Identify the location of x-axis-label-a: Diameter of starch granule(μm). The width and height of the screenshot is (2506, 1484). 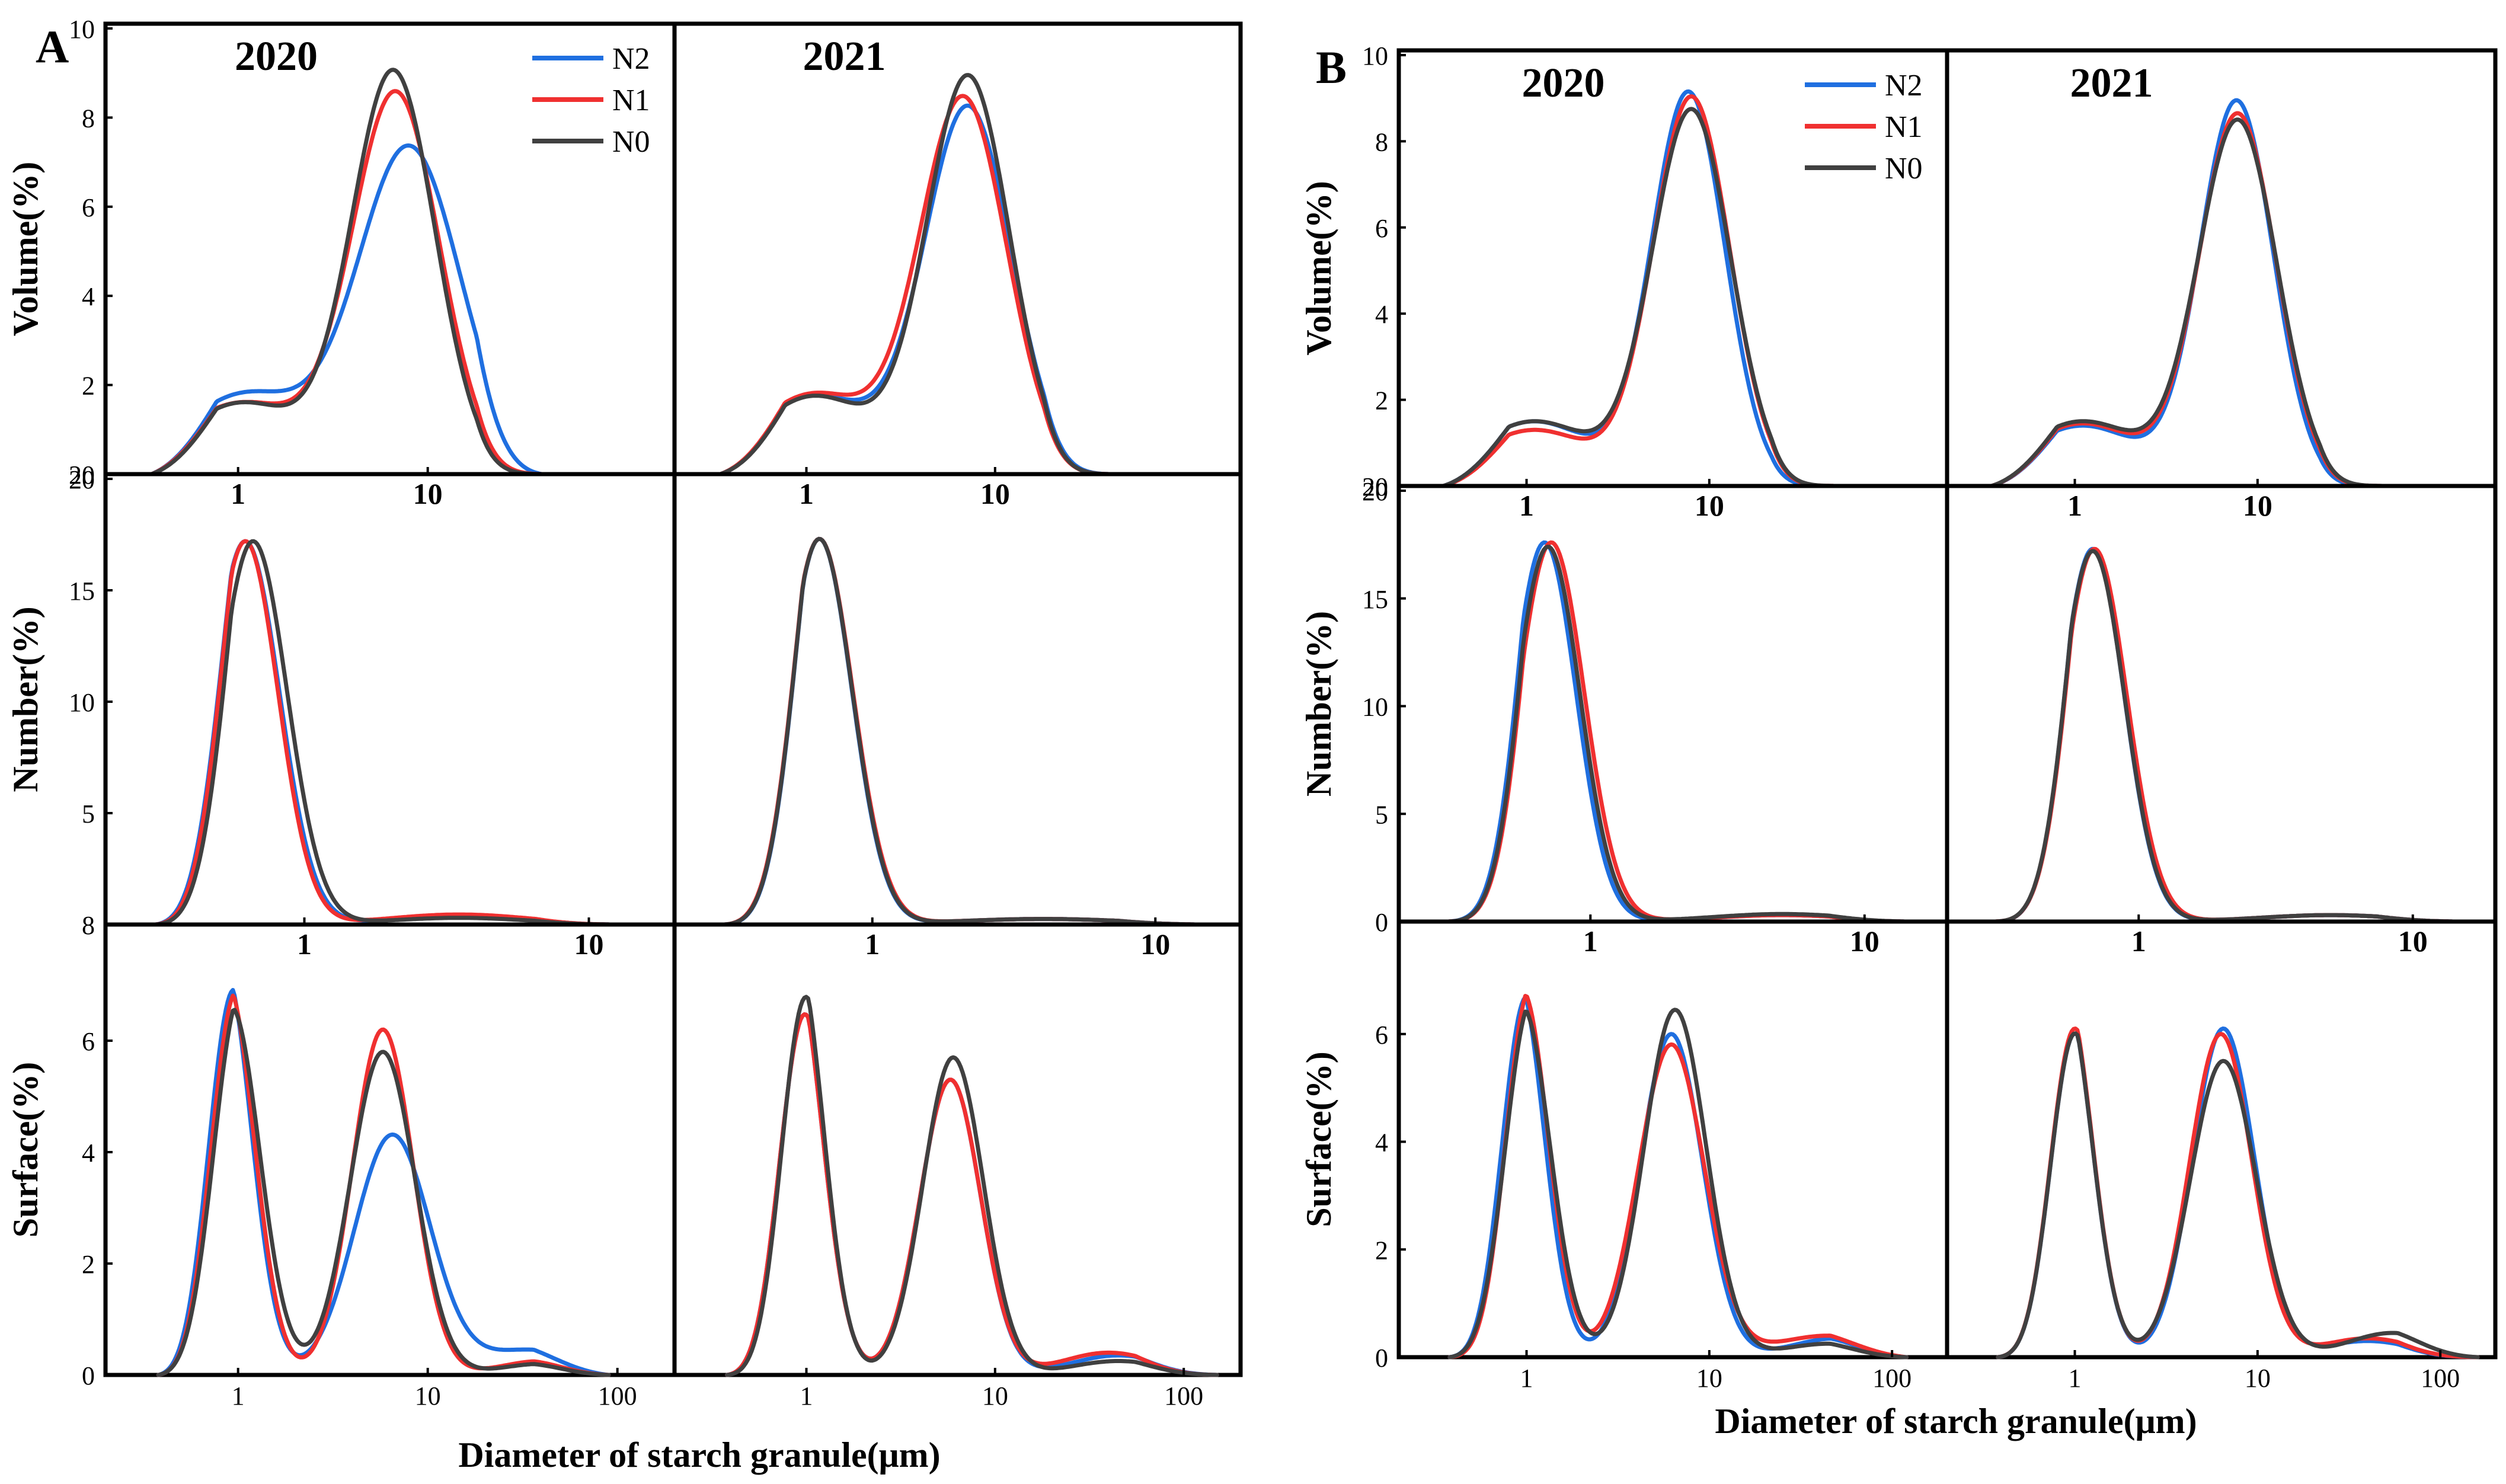
(699, 1455).